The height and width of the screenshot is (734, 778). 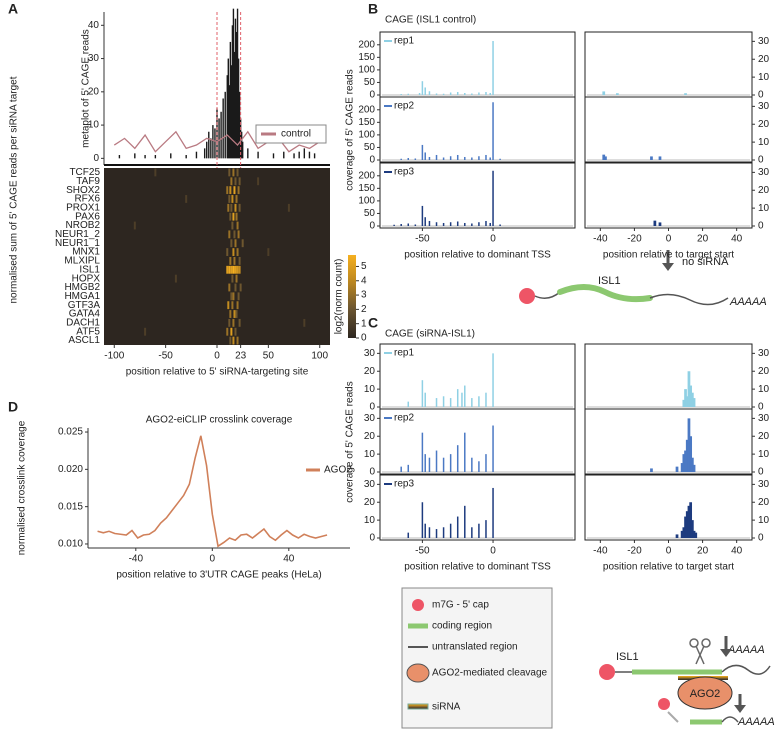 What do you see at coordinates (422, 551) in the screenshot?
I see `x-tick-label: -50` at bounding box center [422, 551].